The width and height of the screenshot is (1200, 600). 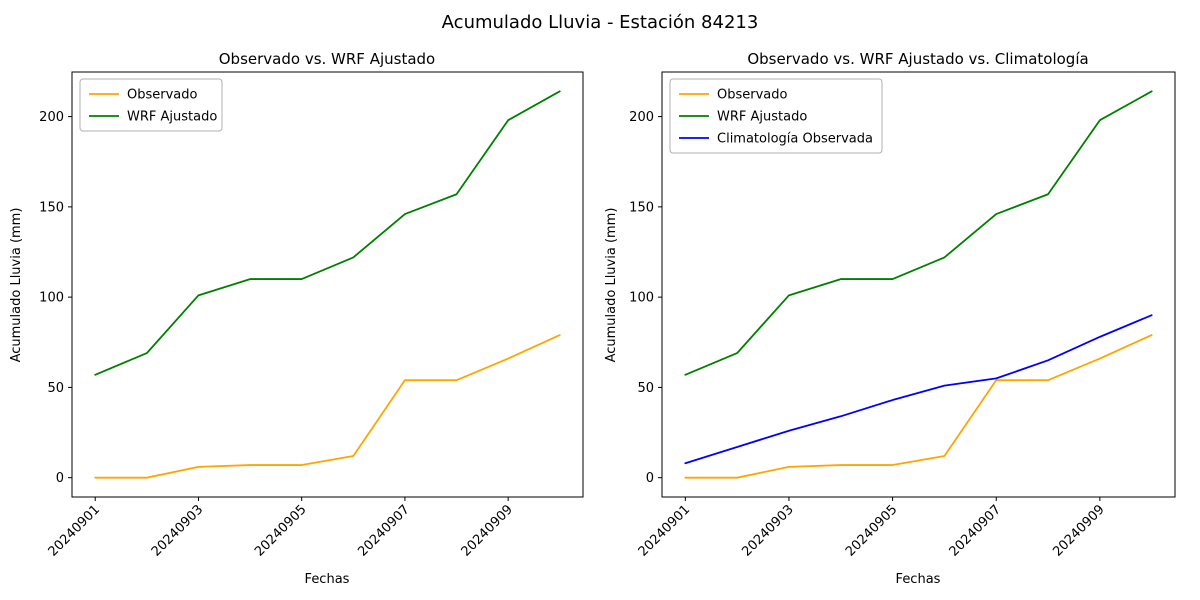 I want to click on series-line-climatolog-a-observada, so click(x=918, y=389).